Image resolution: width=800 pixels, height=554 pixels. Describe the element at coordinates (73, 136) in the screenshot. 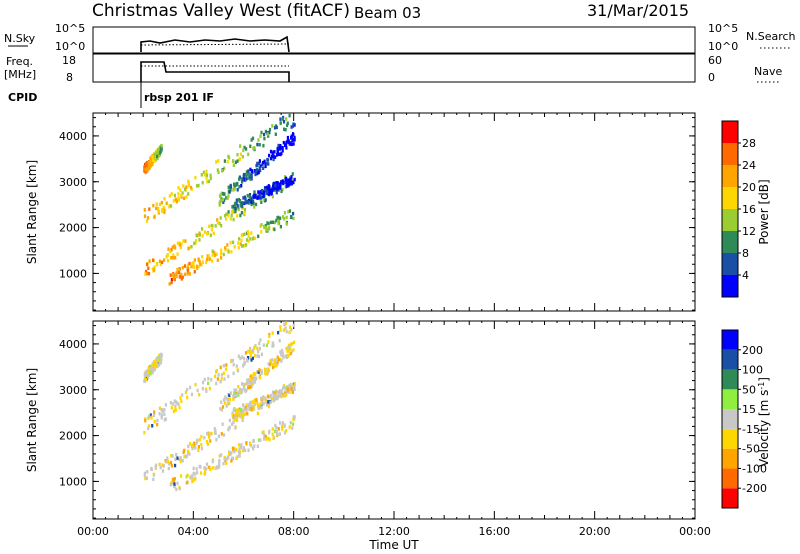

I see `power-ytick-label: 4000` at that location.